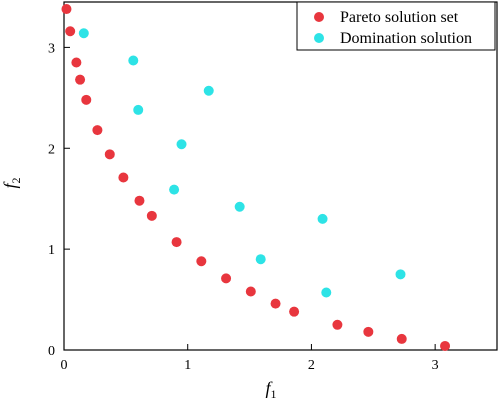 This screenshot has height=404, width=498. I want to click on x-axis-label-main: f, so click(269, 388).